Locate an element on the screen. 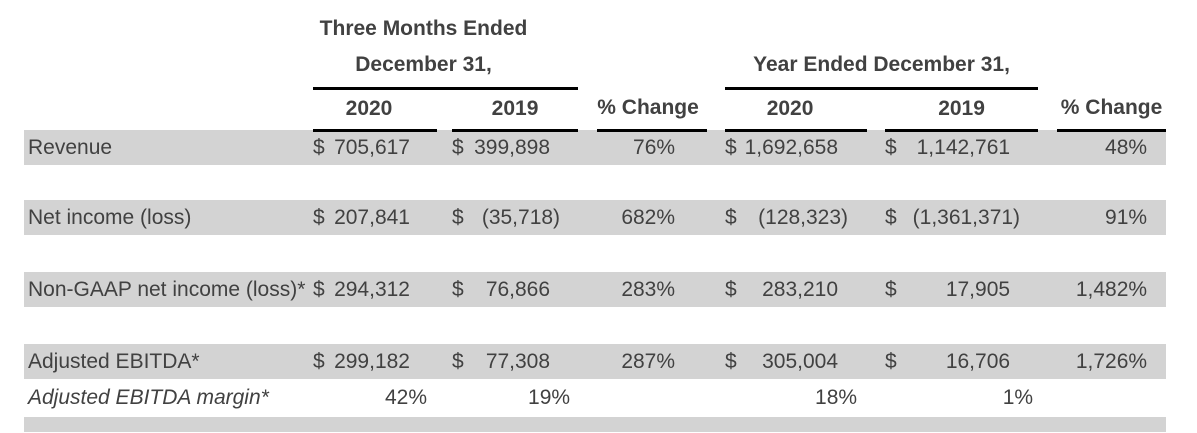 Image resolution: width=1197 pixels, height=433 pixels. value-tm-2020: 299,182 is located at coordinates (372, 361).